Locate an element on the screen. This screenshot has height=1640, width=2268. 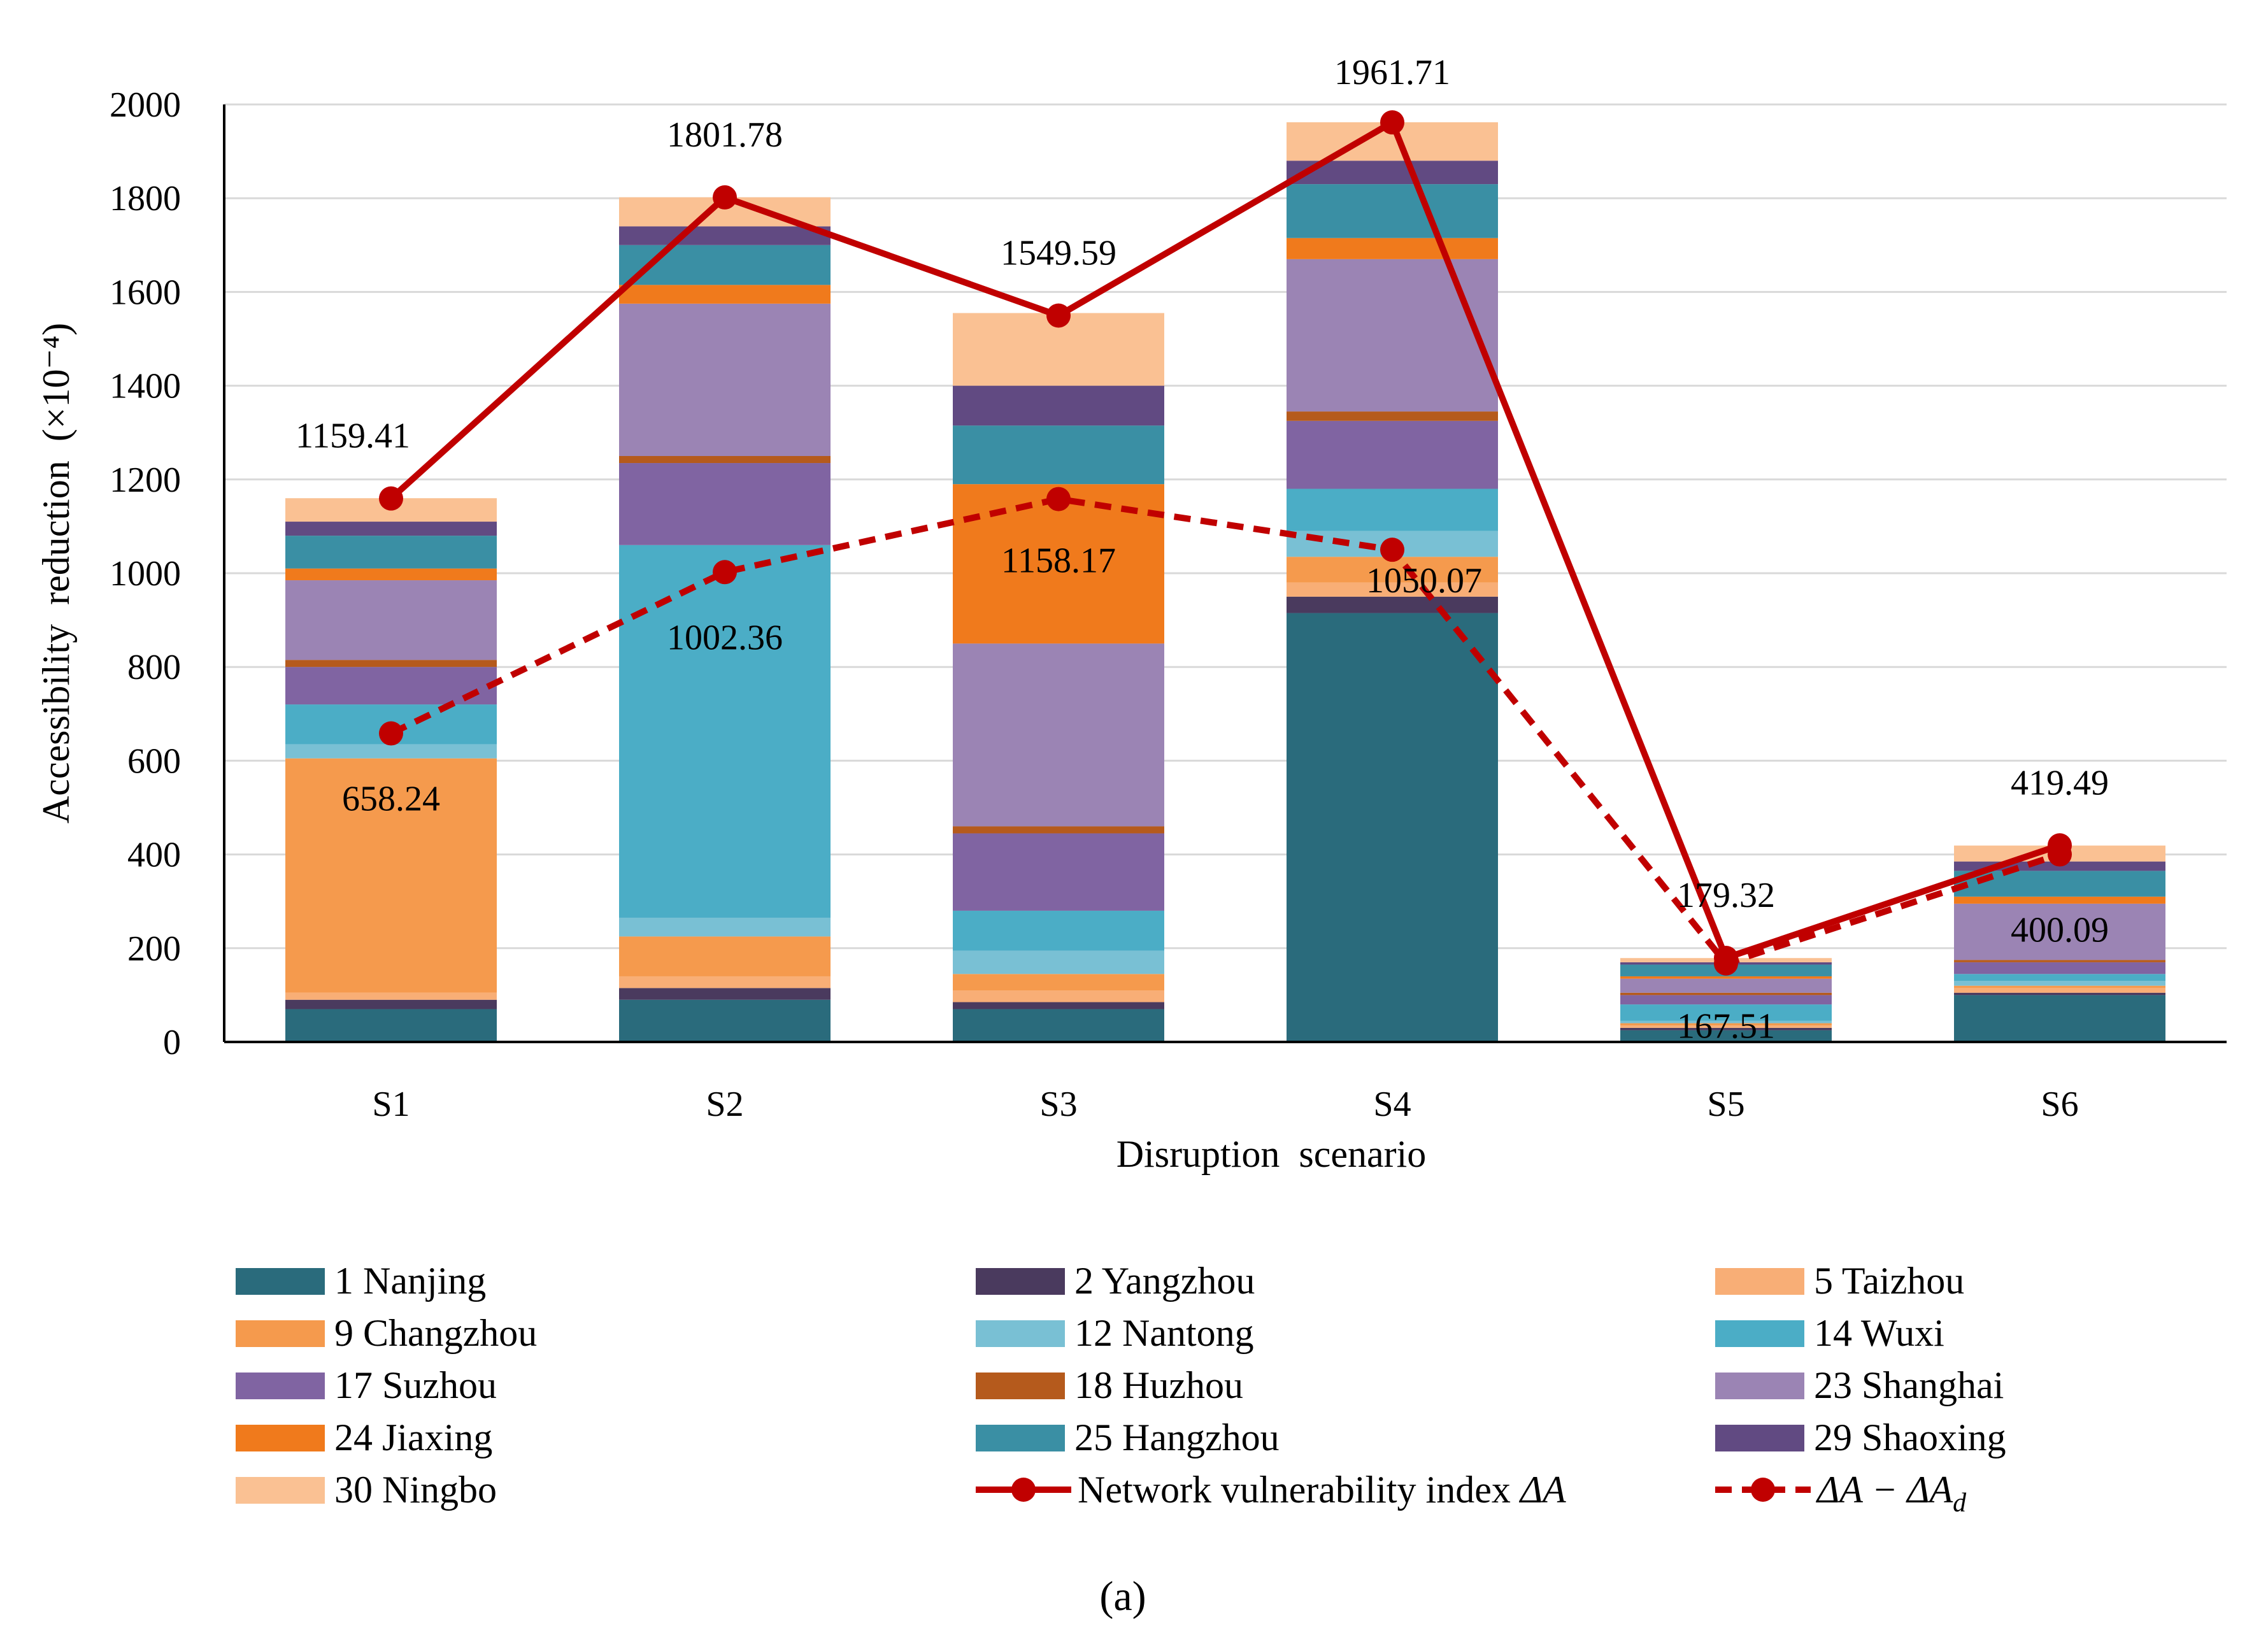
legend-item-delta-diff: ΔA − ΔAd is located at coordinates (1841, 1493).